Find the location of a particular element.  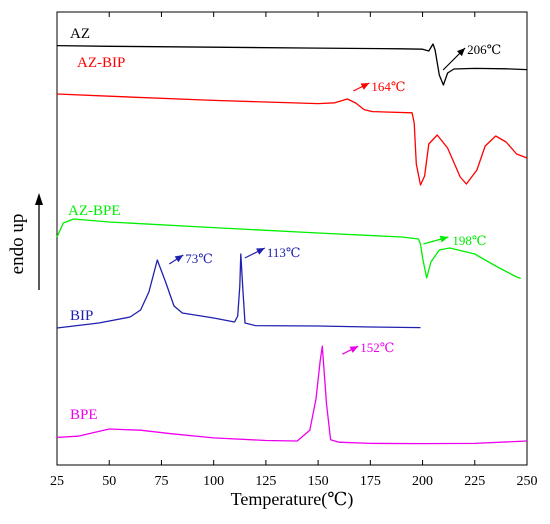

annotation-label: 198℃ is located at coordinates (469, 240).